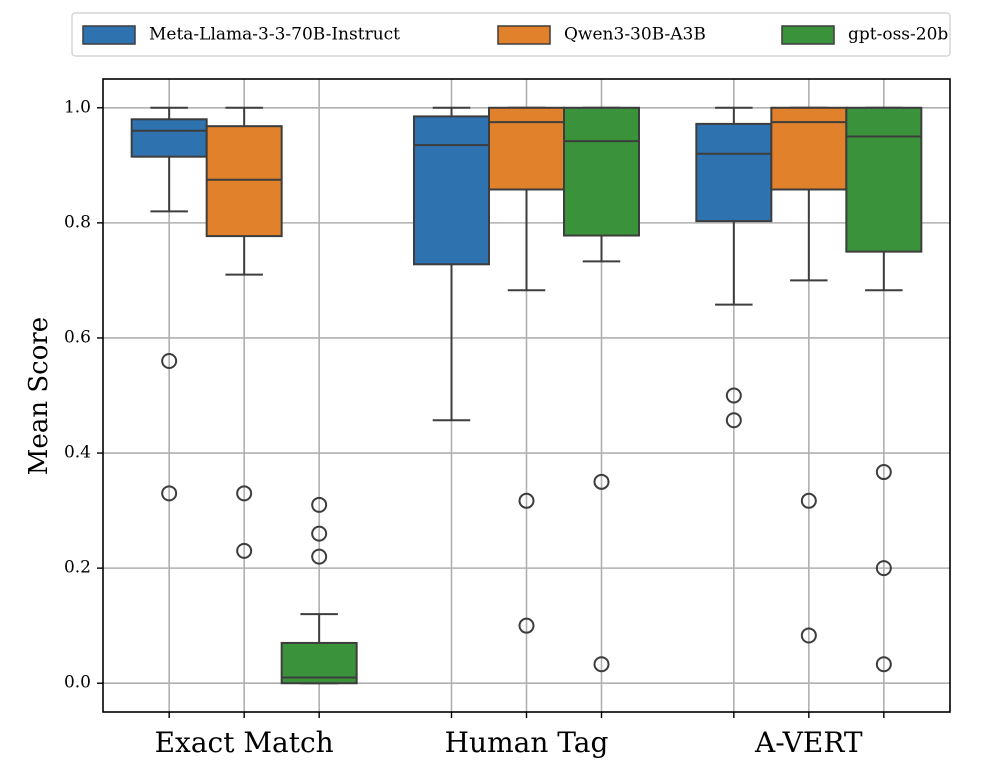 The width and height of the screenshot is (997, 775). Describe the element at coordinates (77, 568) in the screenshot. I see `y-tick-label: 0.2` at that location.